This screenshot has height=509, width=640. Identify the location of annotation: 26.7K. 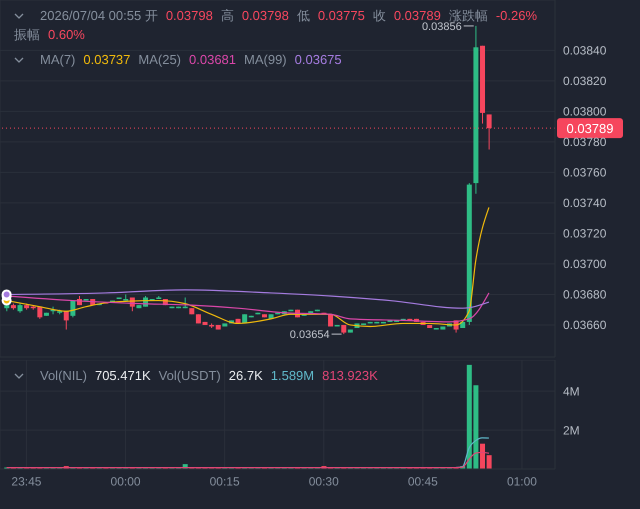
(245, 376).